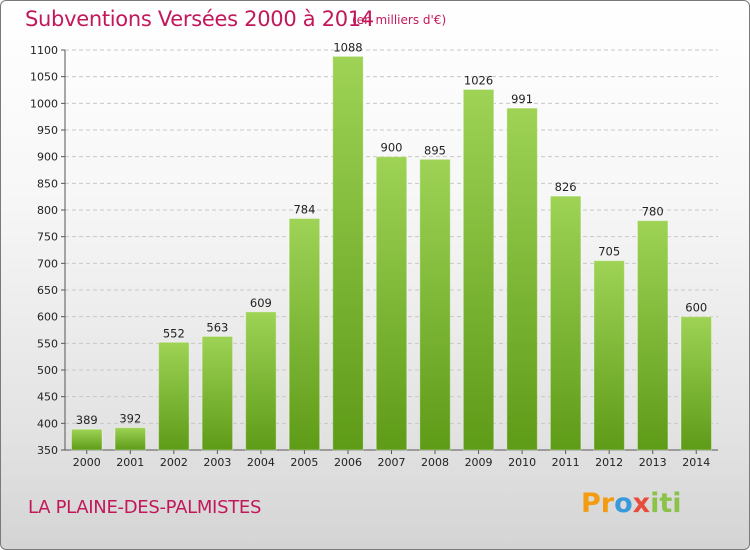  I want to click on y-tick-label: 400, so click(47, 423).